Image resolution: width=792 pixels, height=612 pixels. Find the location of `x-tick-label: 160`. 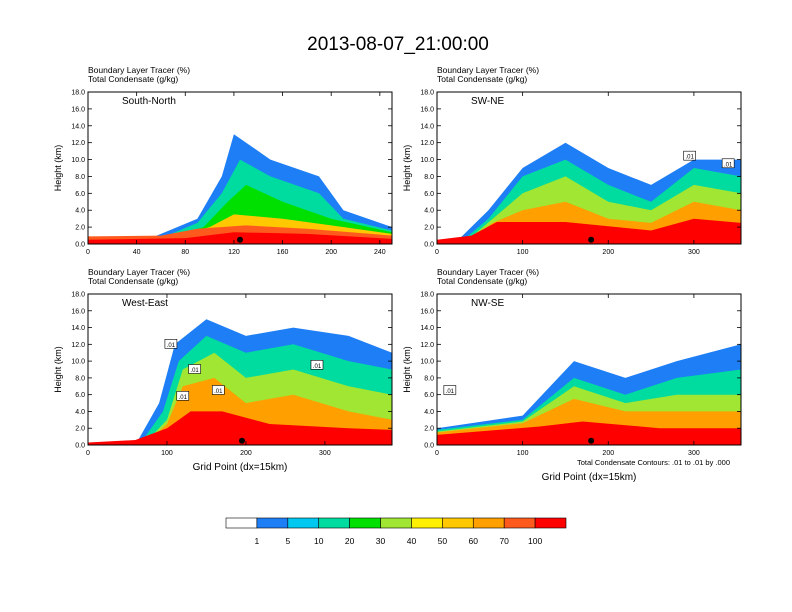

x-tick-label: 160 is located at coordinates (283, 252).